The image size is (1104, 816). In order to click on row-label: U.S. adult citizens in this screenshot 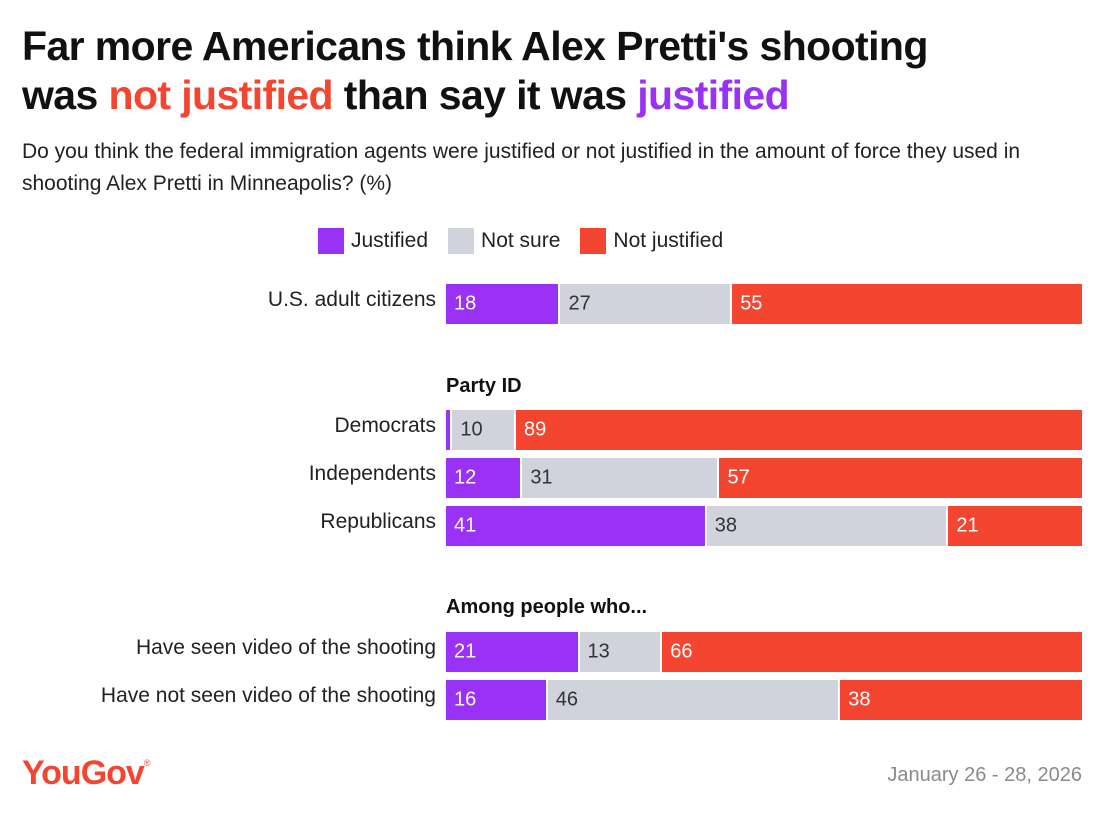, I will do `click(351, 299)`.